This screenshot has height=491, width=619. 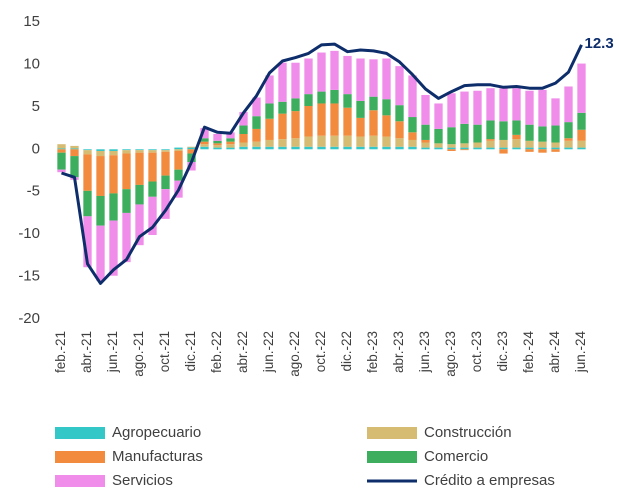 What do you see at coordinates (29, 318) in the screenshot?
I see `y-tick-label: -20` at bounding box center [29, 318].